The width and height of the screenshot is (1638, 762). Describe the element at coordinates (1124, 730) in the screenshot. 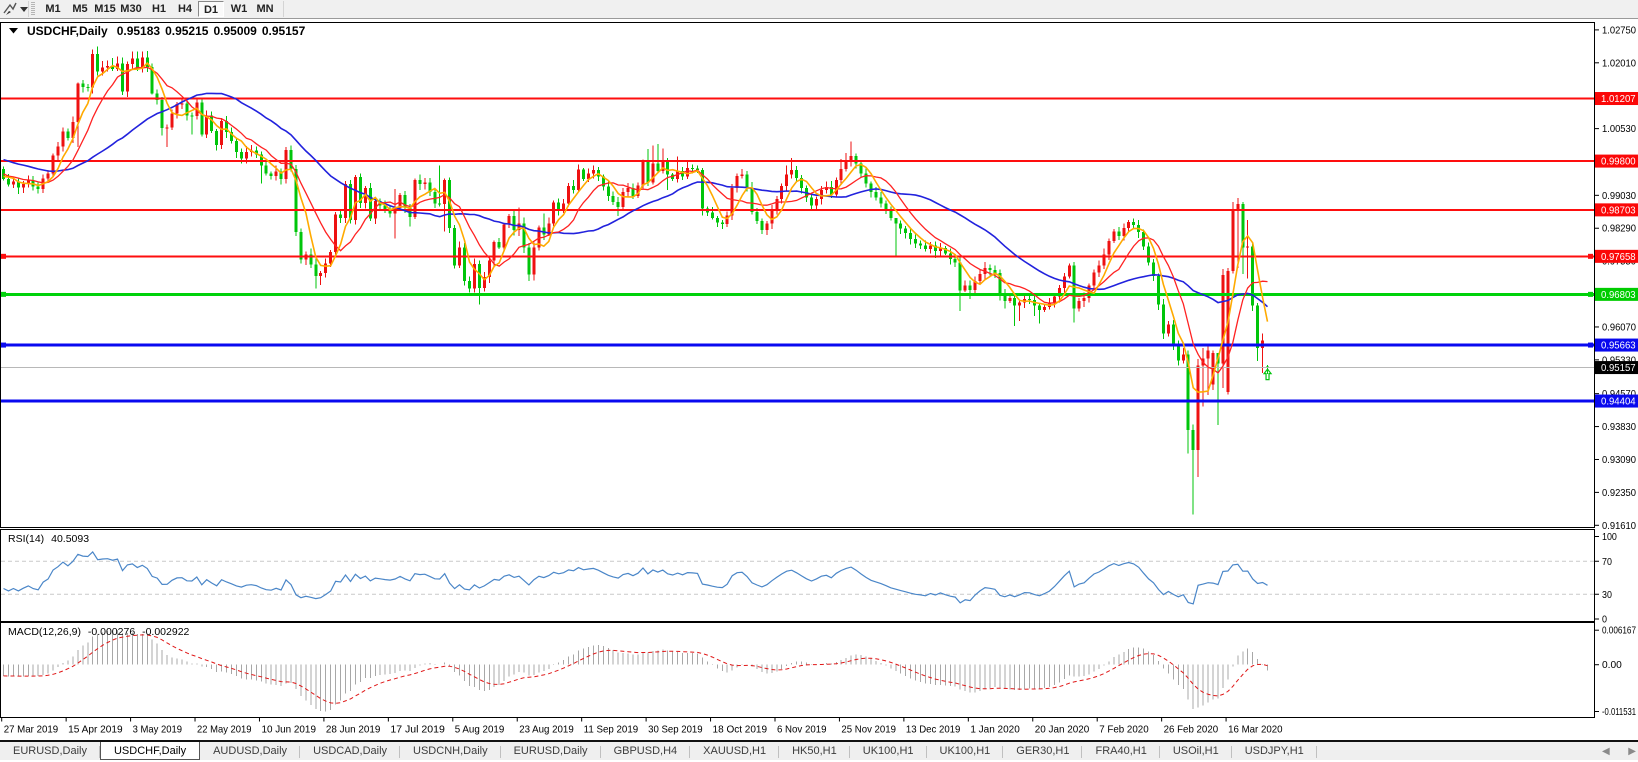

I see `date-label: 7 Feb 2020` at that location.